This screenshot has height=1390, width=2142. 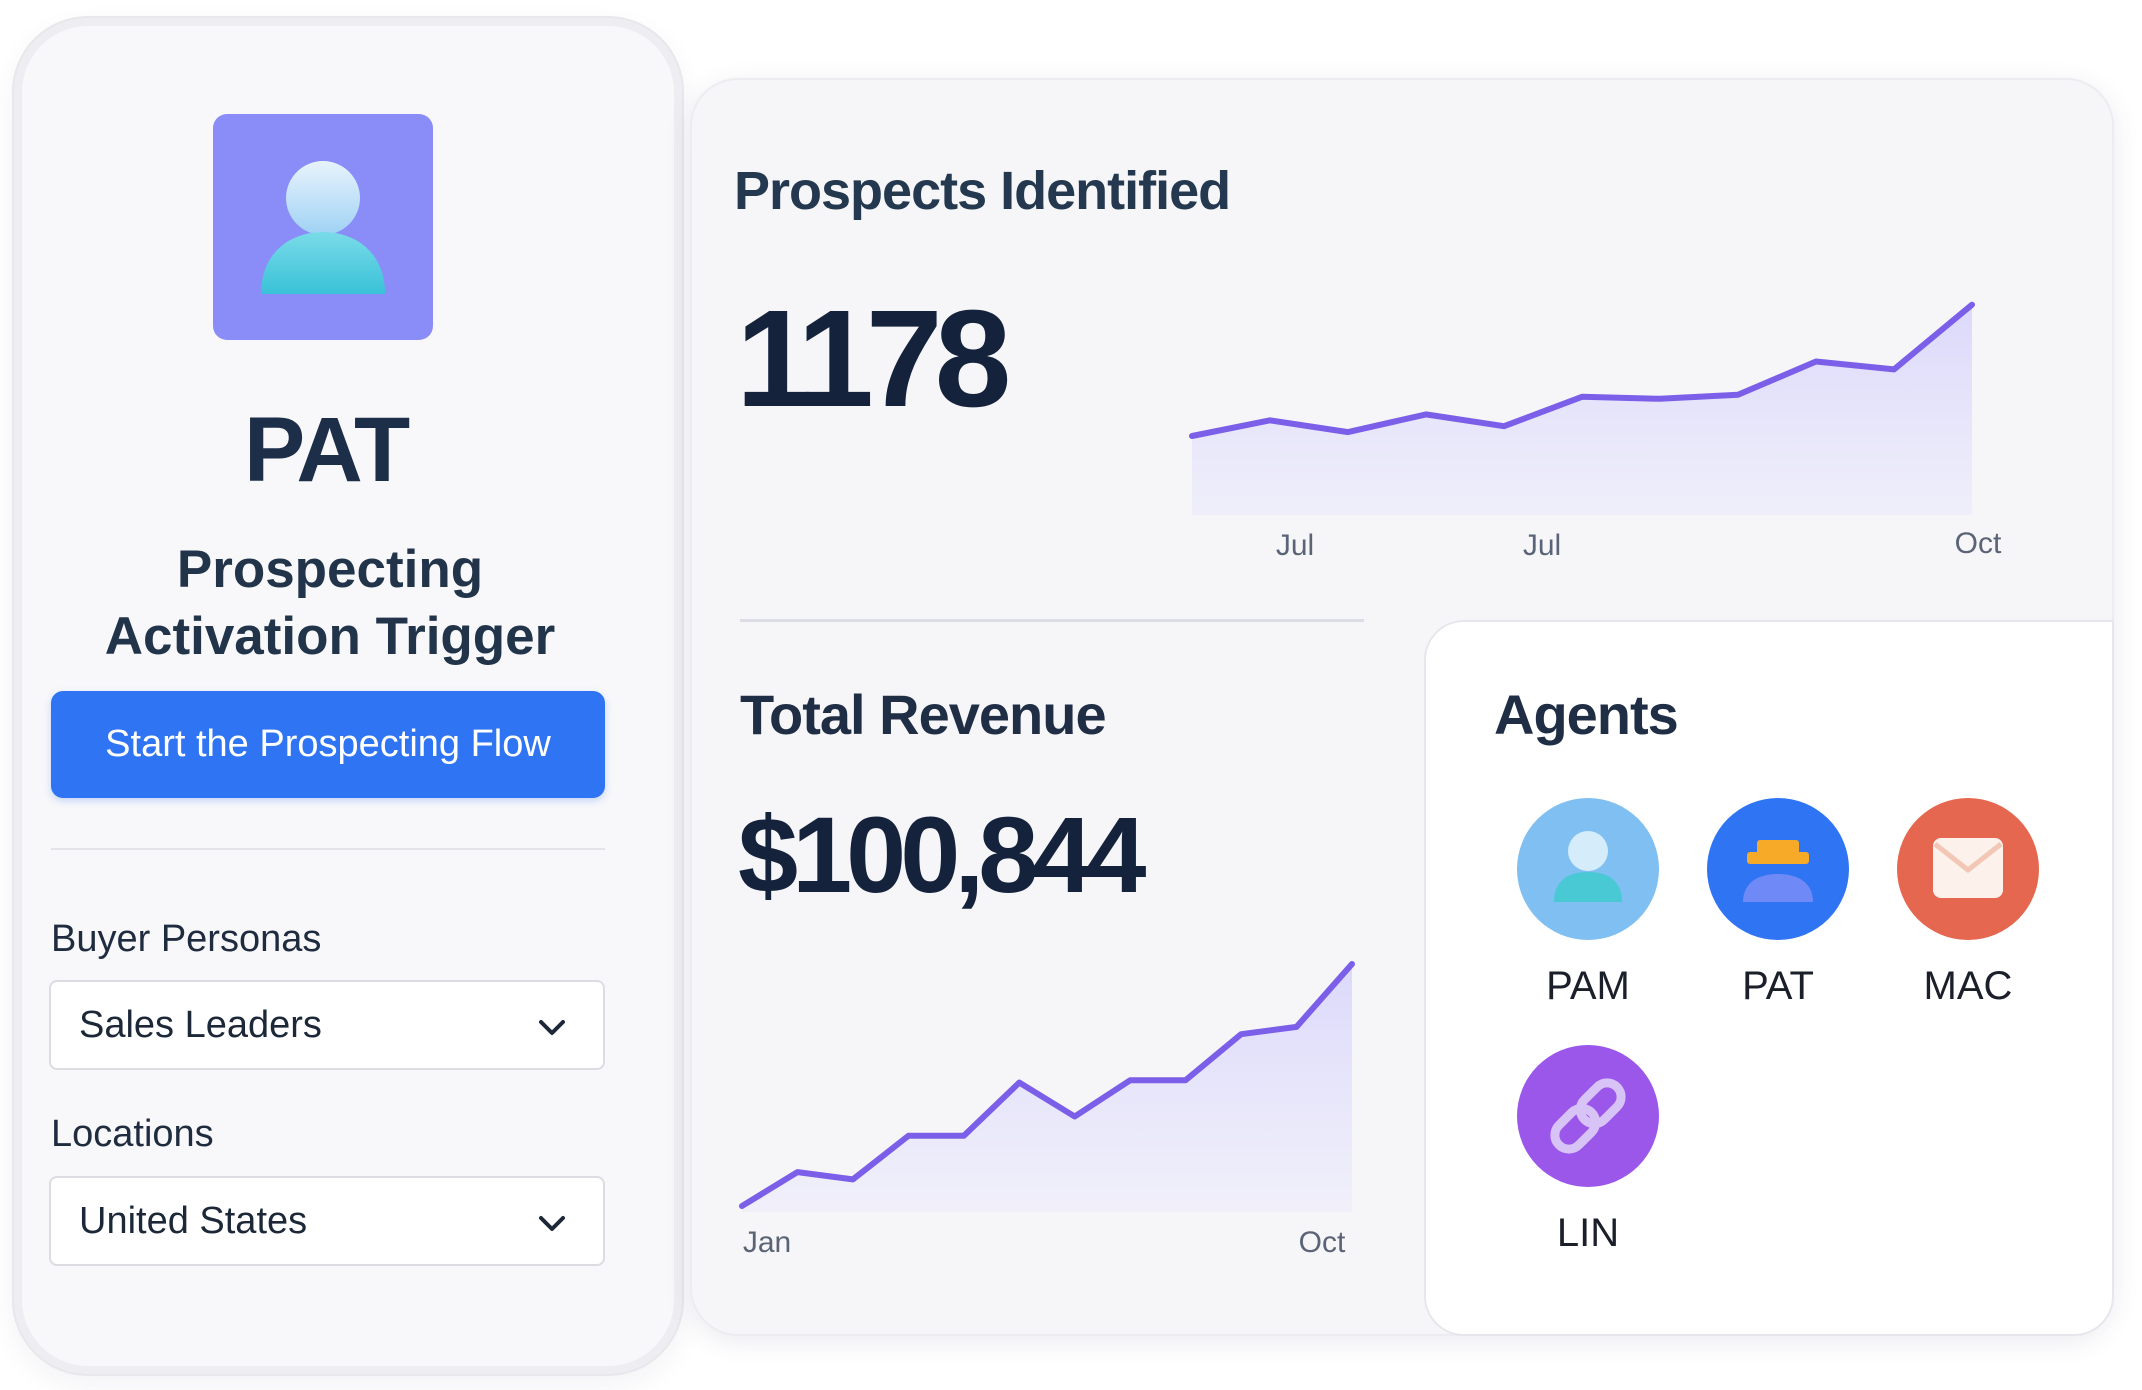 What do you see at coordinates (327, 1025) in the screenshot?
I see `buyer-personas-select: Sales Leaders` at bounding box center [327, 1025].